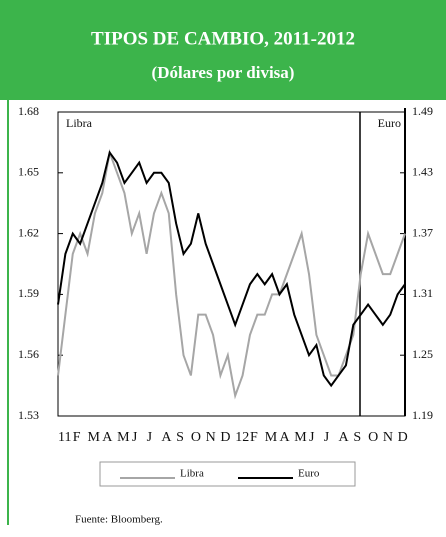 Image resolution: width=446 pixels, height=537 pixels. What do you see at coordinates (28, 111) in the screenshot?
I see `y-tick-label: 1.68` at bounding box center [28, 111].